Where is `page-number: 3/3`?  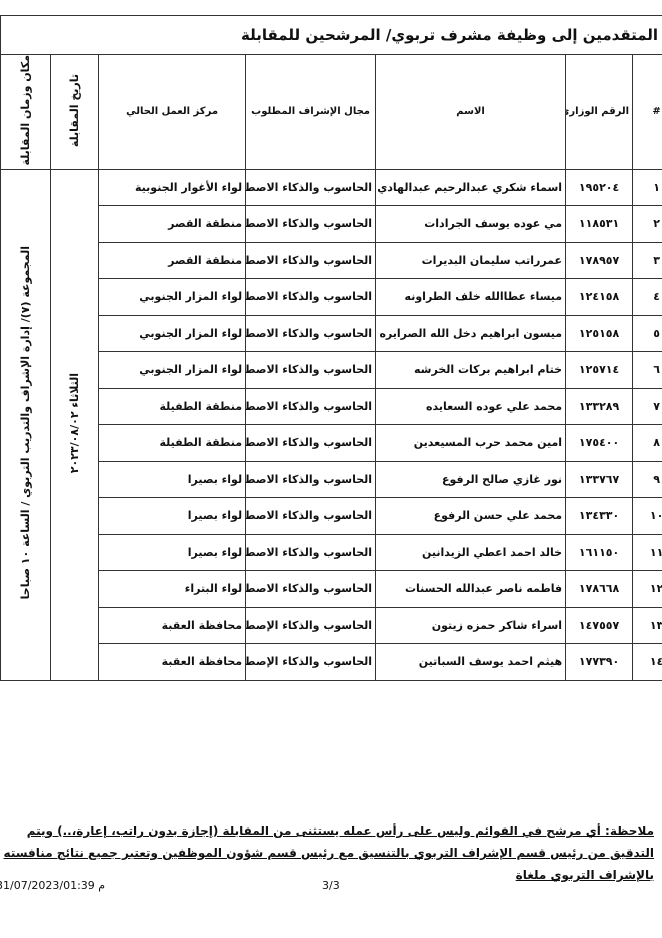
page-number: 3/3 is located at coordinates (331, 885).